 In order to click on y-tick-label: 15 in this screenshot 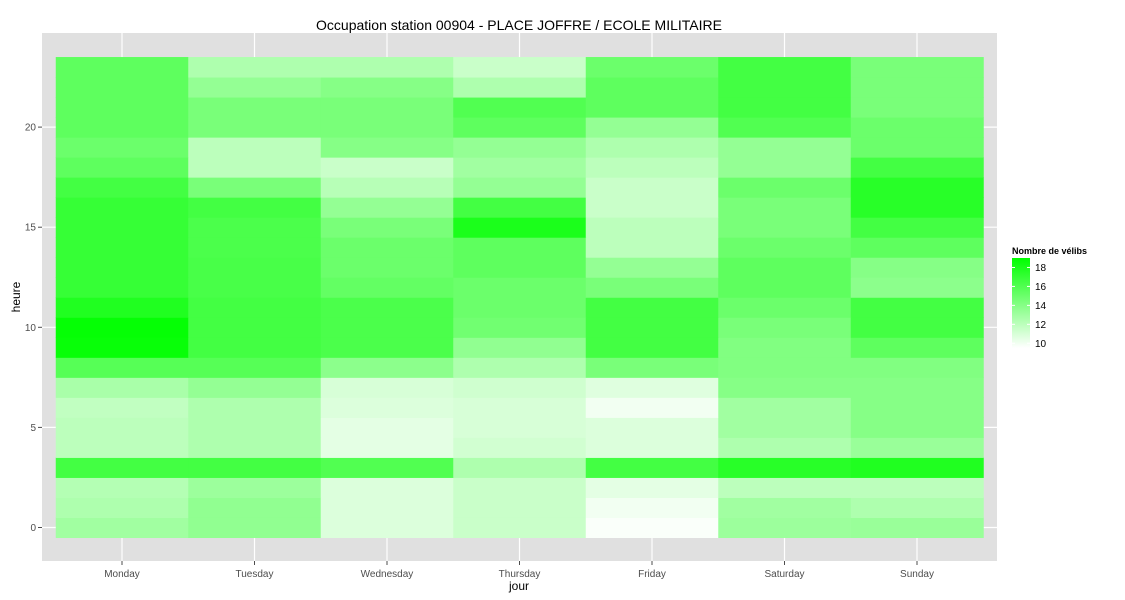, I will do `click(31, 228)`.